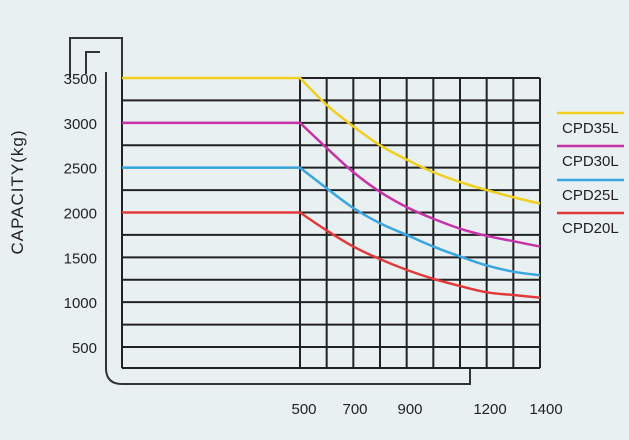 The image size is (629, 440). I want to click on legend-label-cpd30l: CPD30L, so click(590, 161).